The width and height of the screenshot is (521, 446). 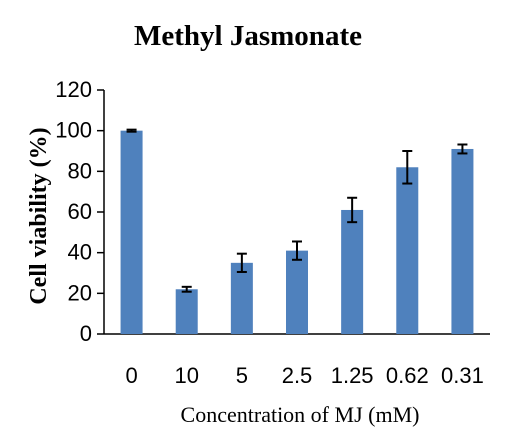 I want to click on y-tick-label: 40, so click(x=80, y=252).